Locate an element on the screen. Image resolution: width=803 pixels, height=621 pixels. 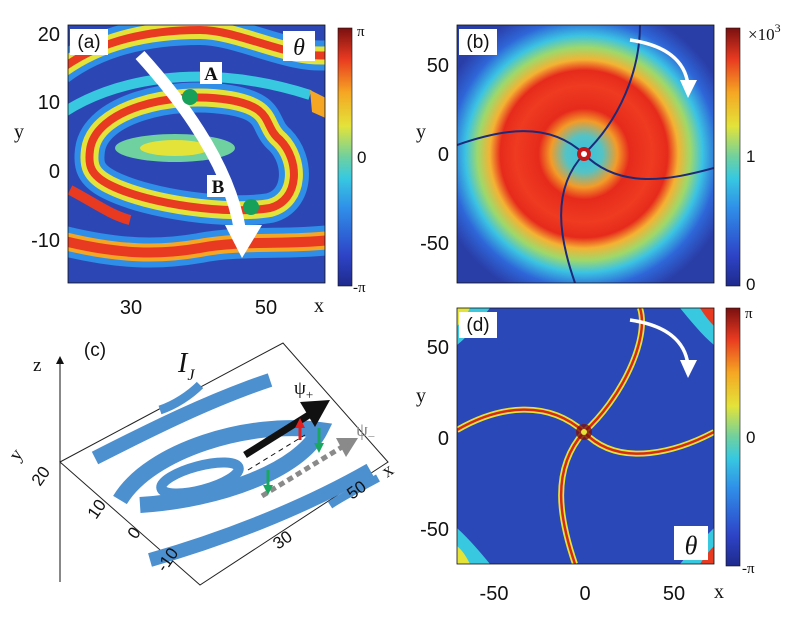
c-psi-plus-label: ψ+ is located at coordinates (303, 390).